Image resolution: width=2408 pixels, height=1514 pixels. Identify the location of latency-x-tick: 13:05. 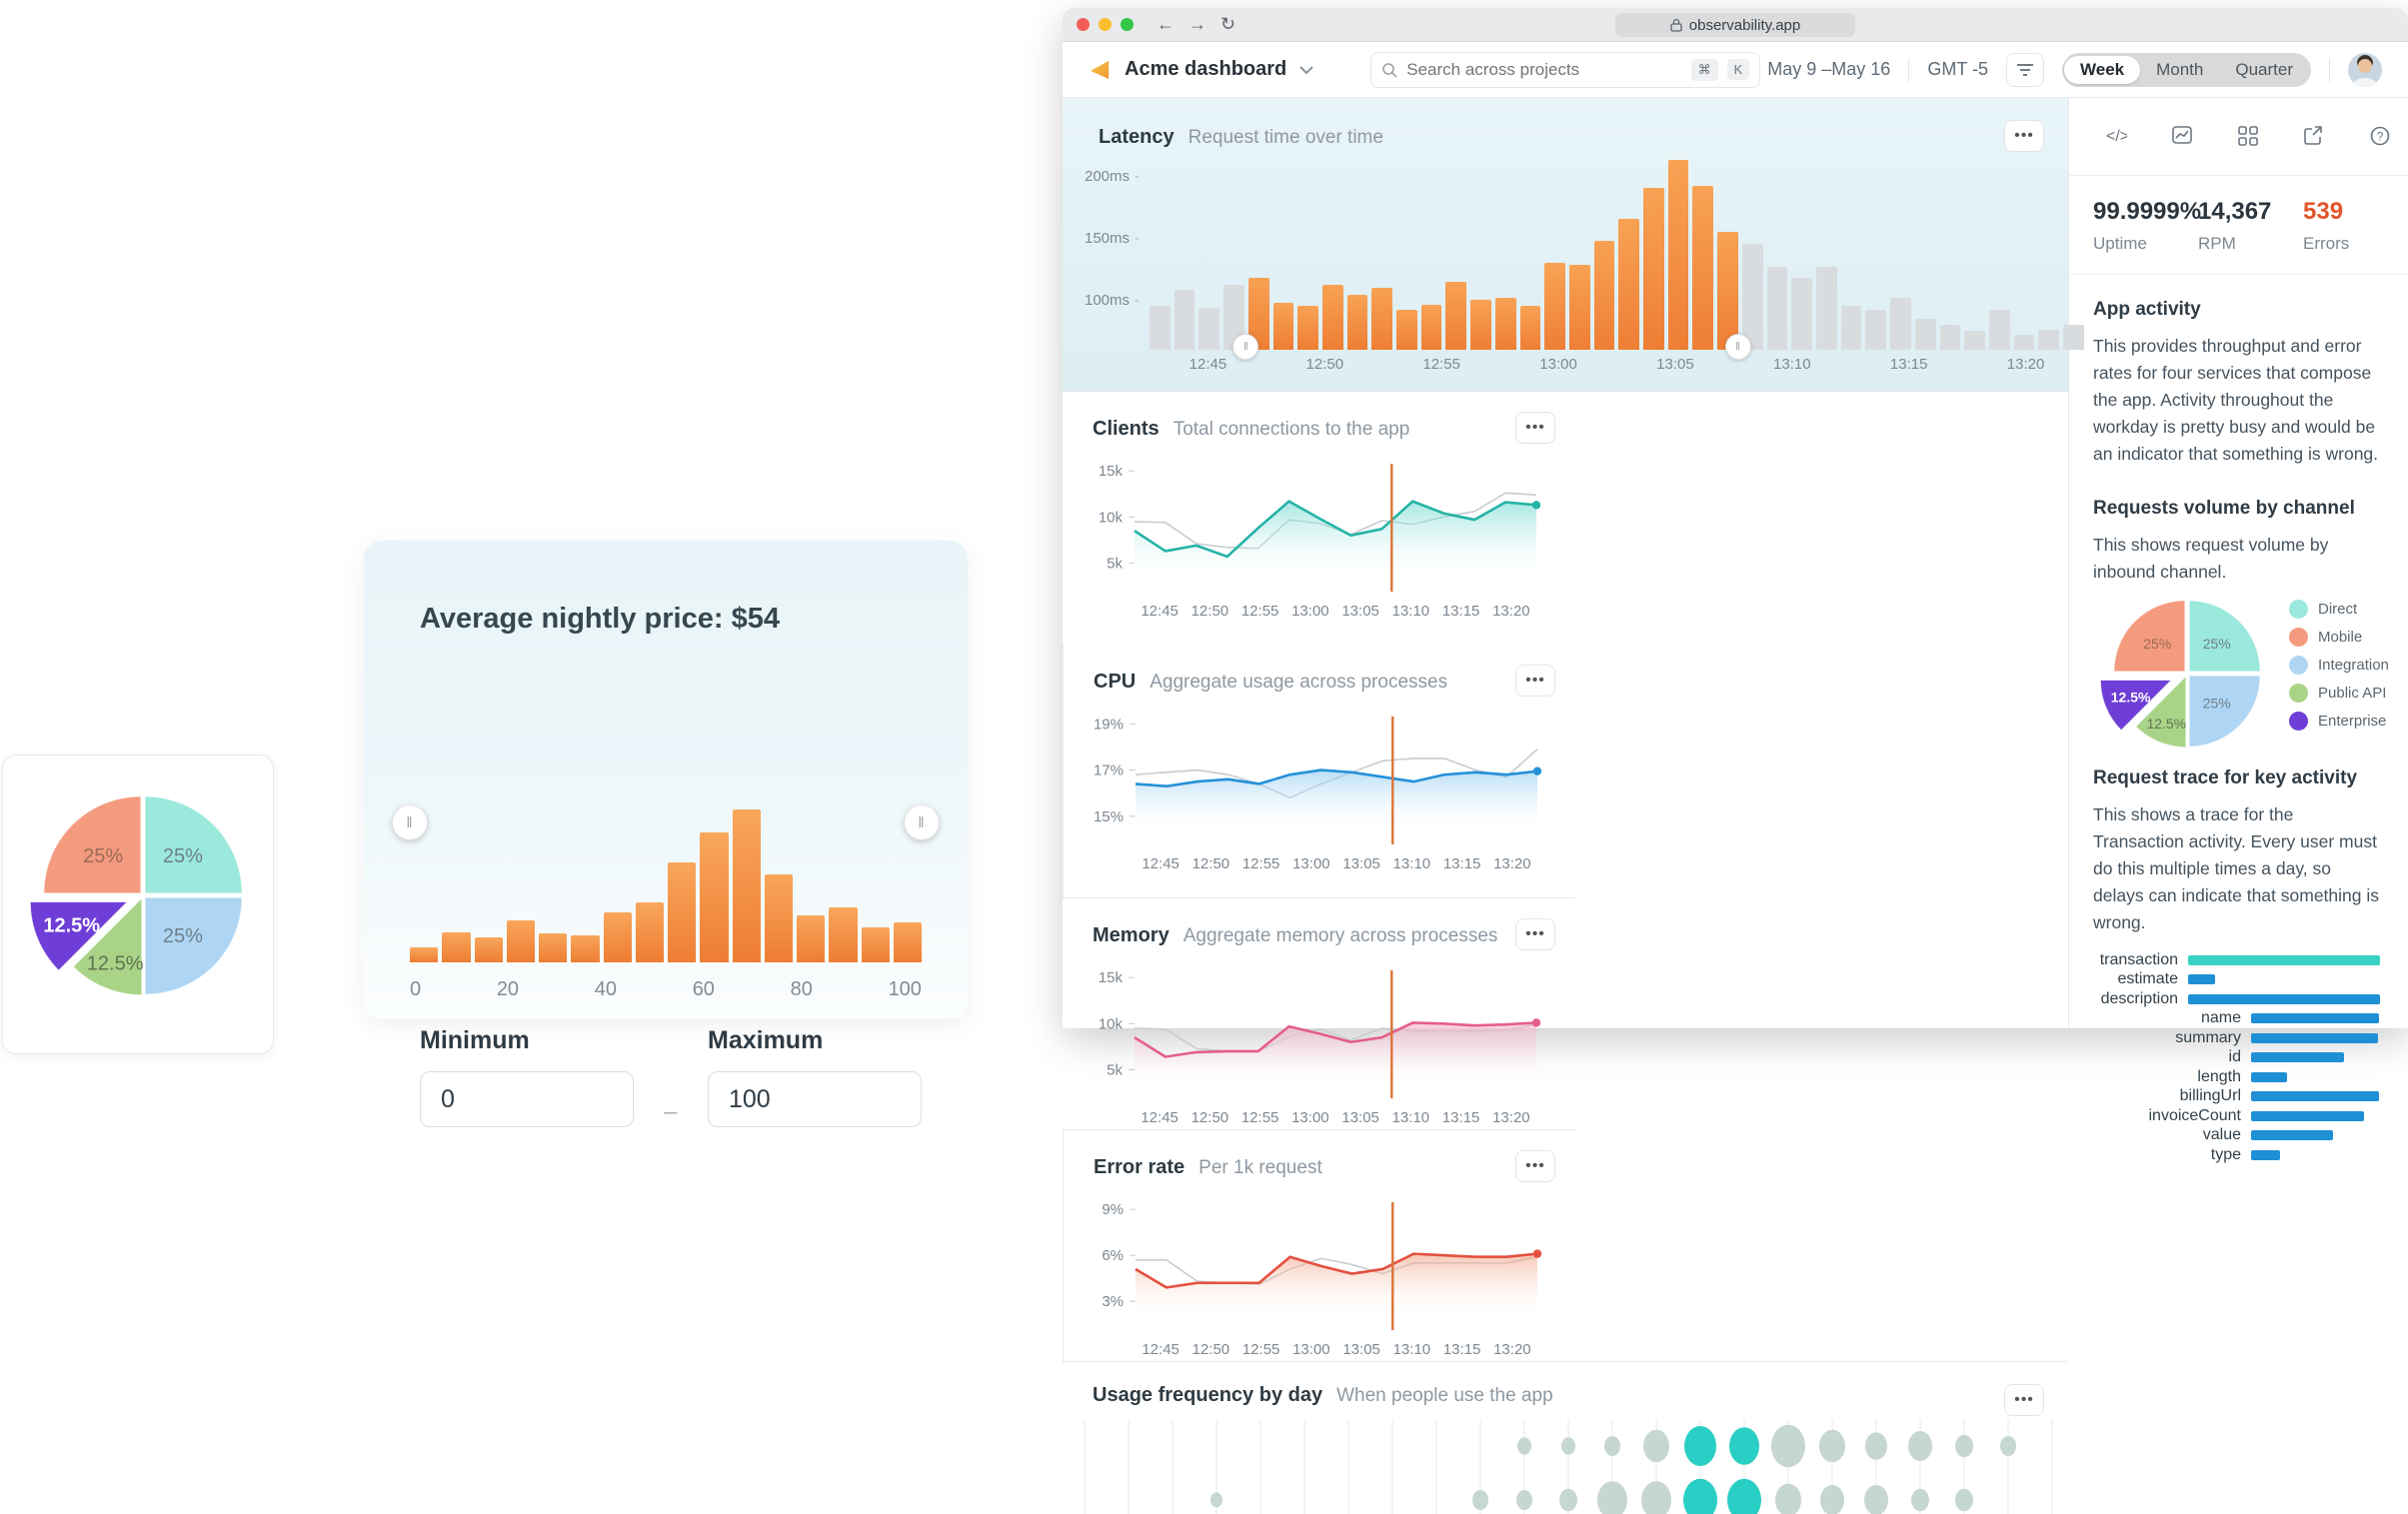
(1675, 364).